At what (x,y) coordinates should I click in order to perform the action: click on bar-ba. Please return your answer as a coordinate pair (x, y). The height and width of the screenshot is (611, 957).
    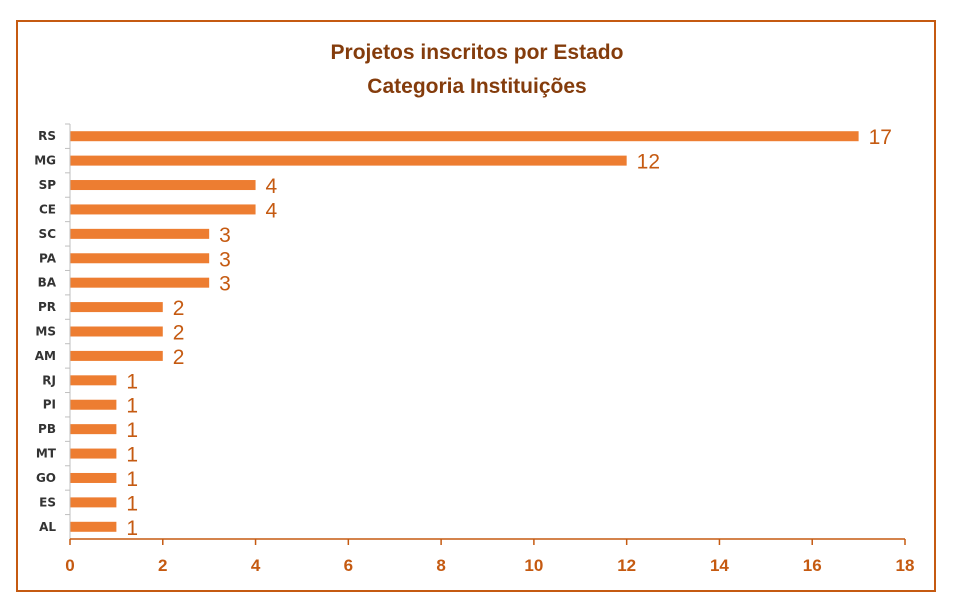
    Looking at the image, I should click on (140, 282).